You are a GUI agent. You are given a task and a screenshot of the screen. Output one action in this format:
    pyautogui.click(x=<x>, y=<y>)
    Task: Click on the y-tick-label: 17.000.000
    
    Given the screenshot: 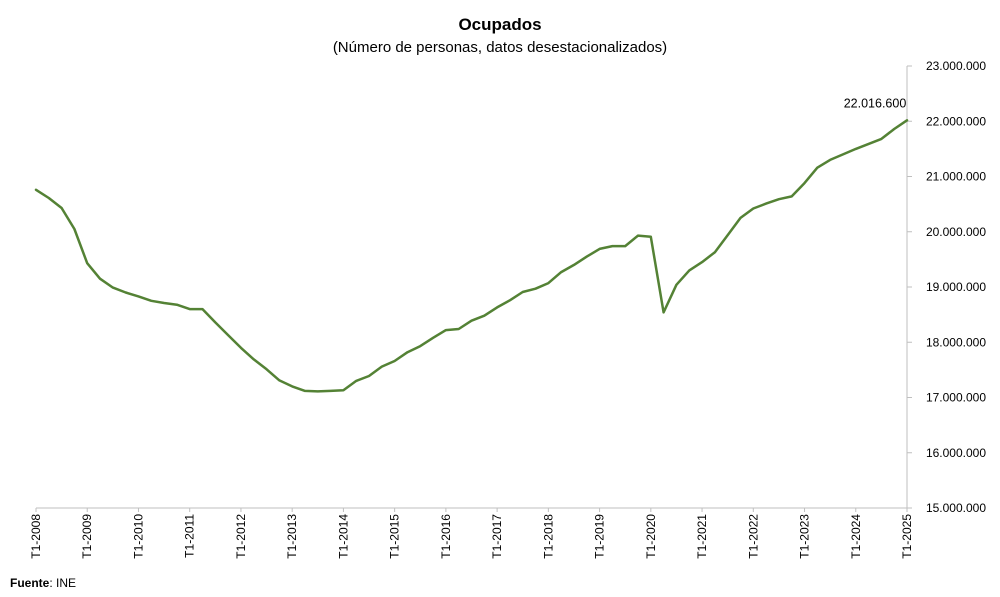 What is the action you would take?
    pyautogui.click(x=956, y=398)
    